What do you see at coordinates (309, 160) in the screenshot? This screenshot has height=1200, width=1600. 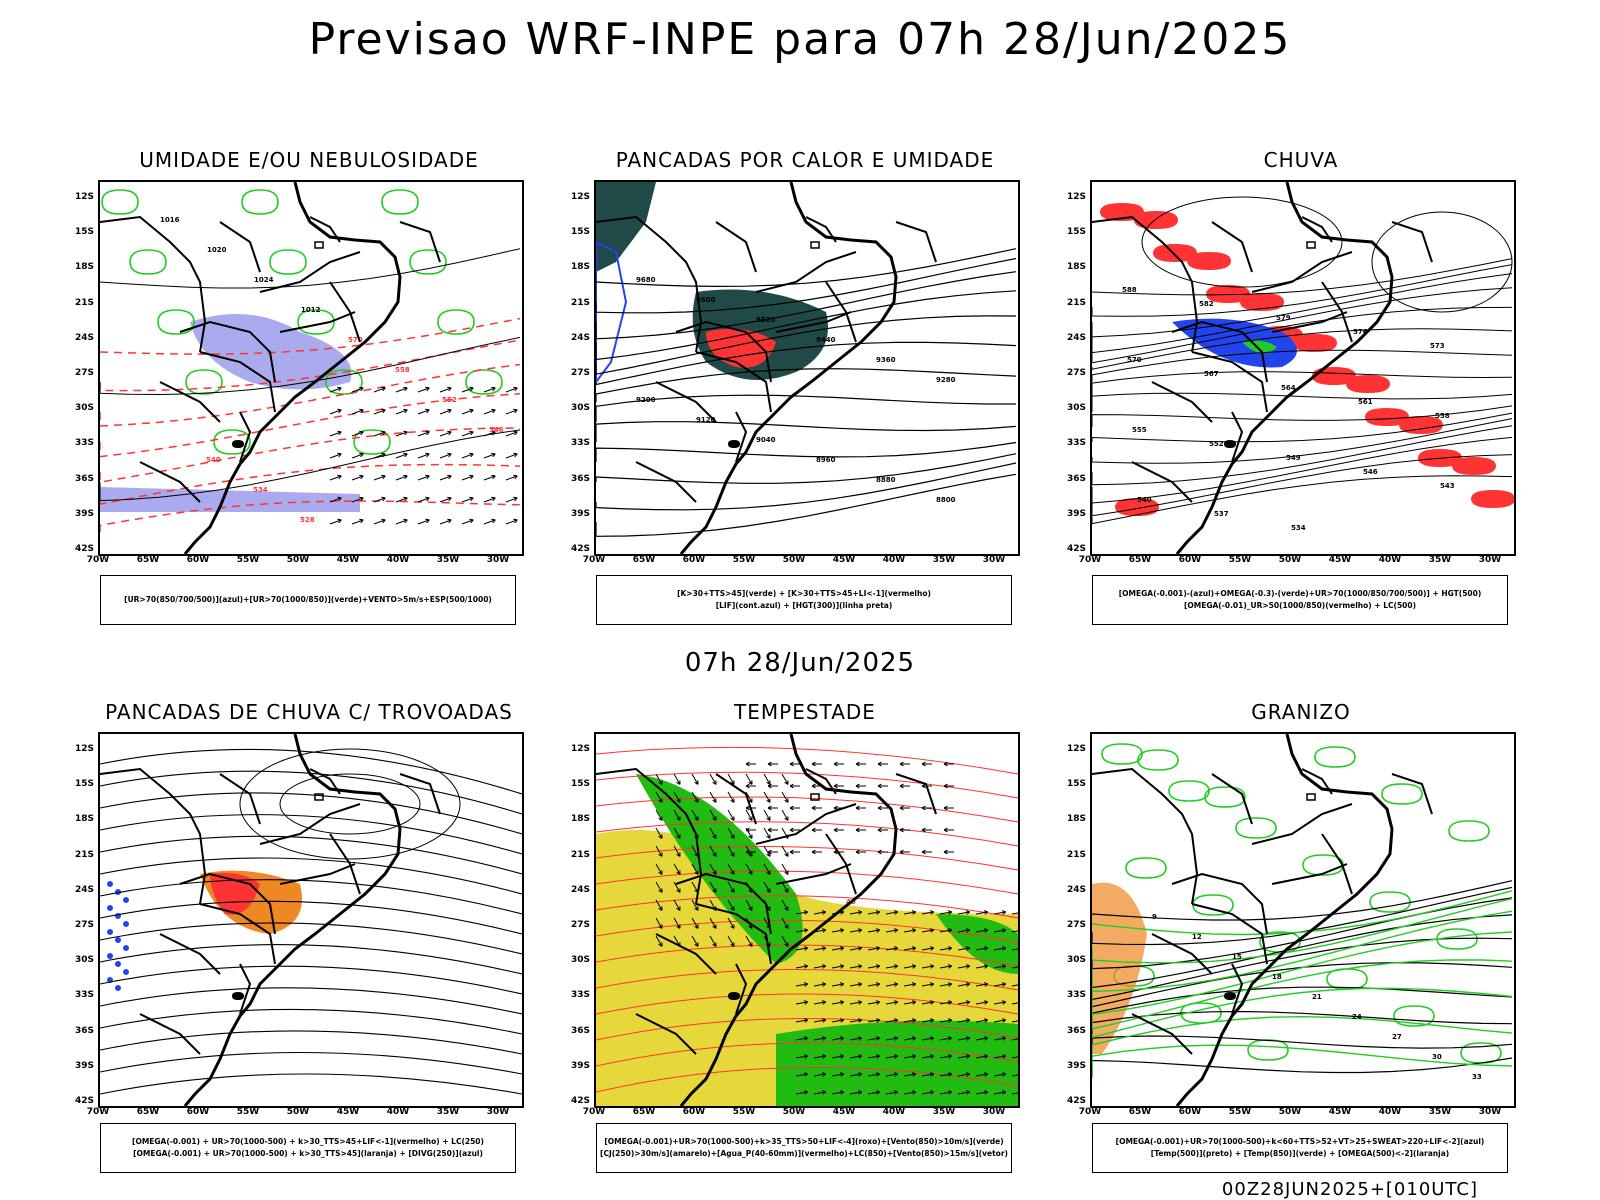 I see `panel-title: UMIDADE E/OU NEBULOSIDADE` at bounding box center [309, 160].